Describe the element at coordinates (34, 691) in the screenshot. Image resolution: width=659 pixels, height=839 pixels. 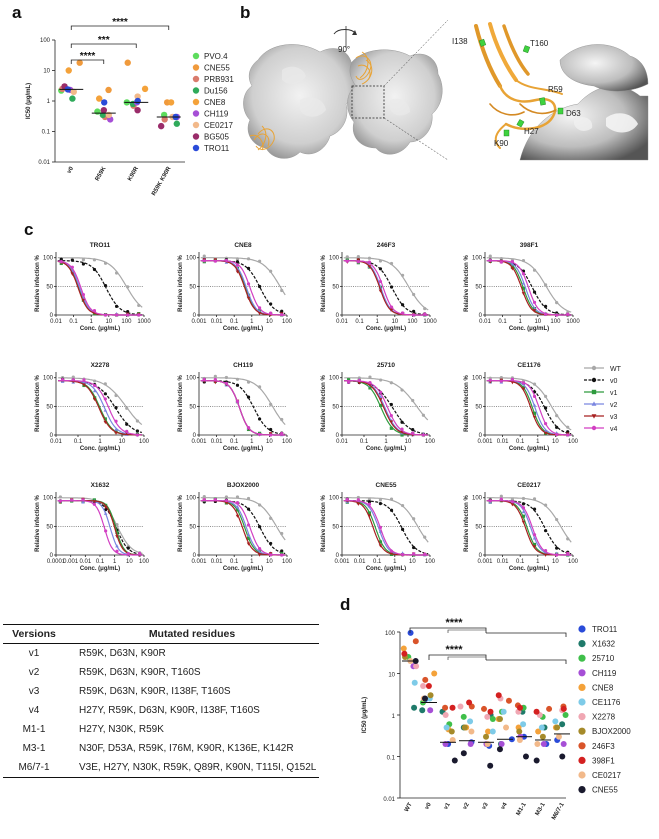
I see `version-cell: v3` at that location.